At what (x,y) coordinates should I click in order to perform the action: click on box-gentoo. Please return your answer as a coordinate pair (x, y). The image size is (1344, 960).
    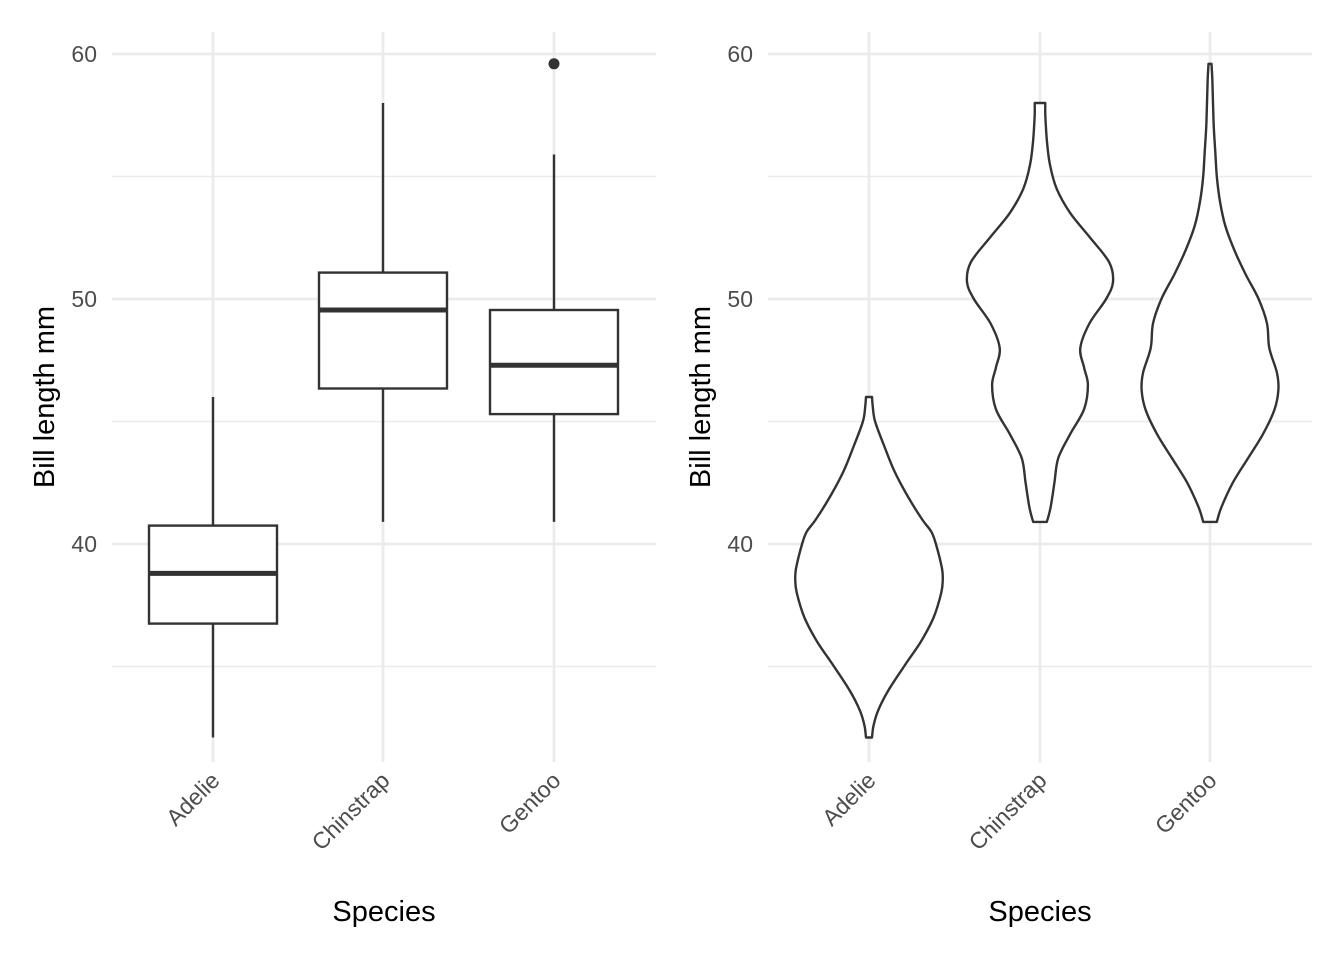
    Looking at the image, I should click on (554, 290).